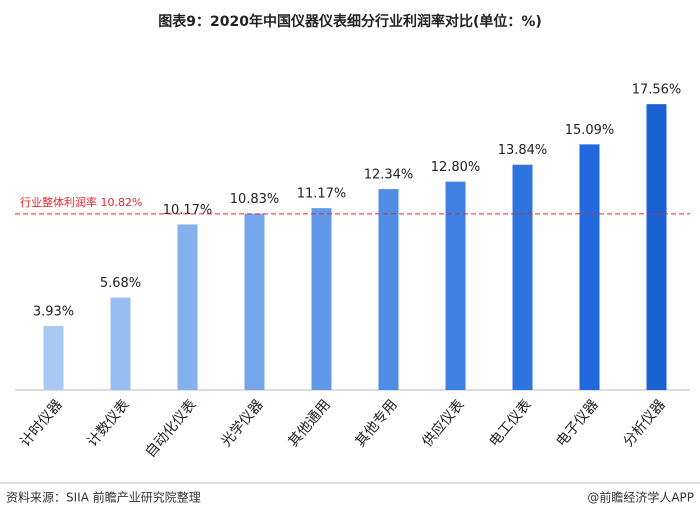 This screenshot has height=515, width=700. Describe the element at coordinates (103, 497) in the screenshot. I see `source-note: 资料来源：SIIA 前瞻产业研究院整理` at that location.